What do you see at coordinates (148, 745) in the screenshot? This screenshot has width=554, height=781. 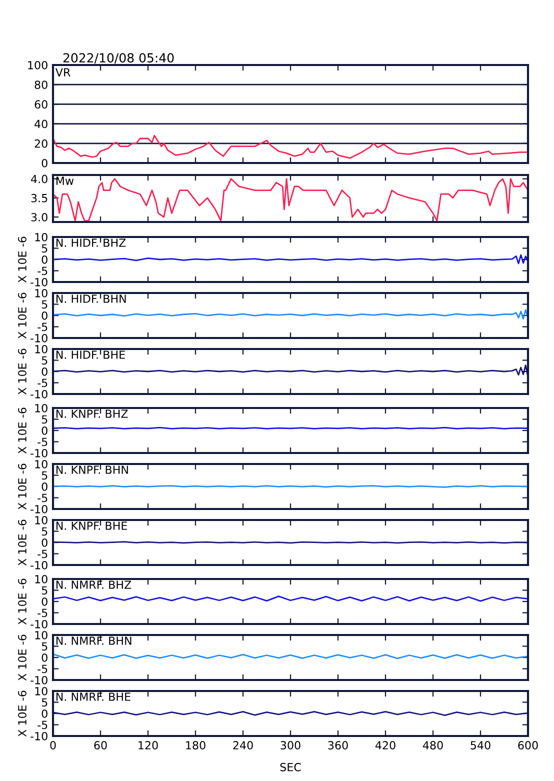 I see `x-tick-label: 120` at bounding box center [148, 745].